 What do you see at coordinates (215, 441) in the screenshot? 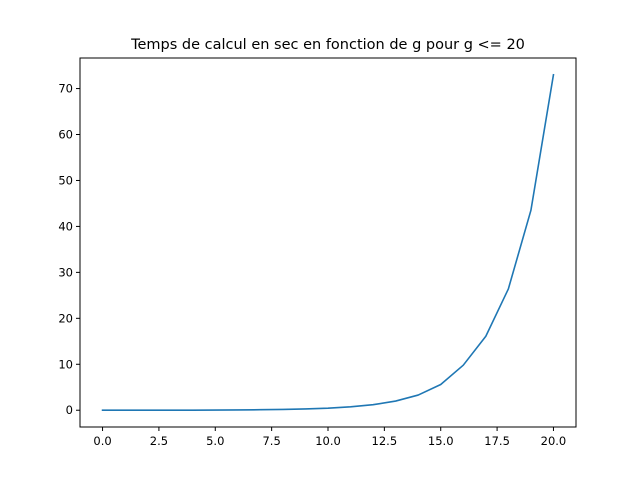
I see `x-tick-label: 5.0` at bounding box center [215, 441].